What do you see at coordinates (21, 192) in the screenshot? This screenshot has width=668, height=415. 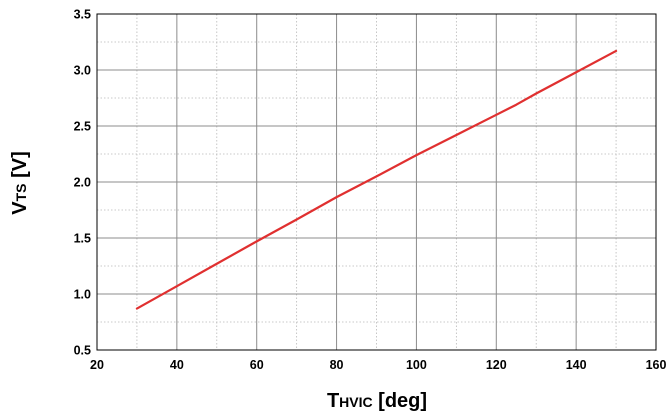 I see `y-axis-title-sub: TS` at bounding box center [21, 192].